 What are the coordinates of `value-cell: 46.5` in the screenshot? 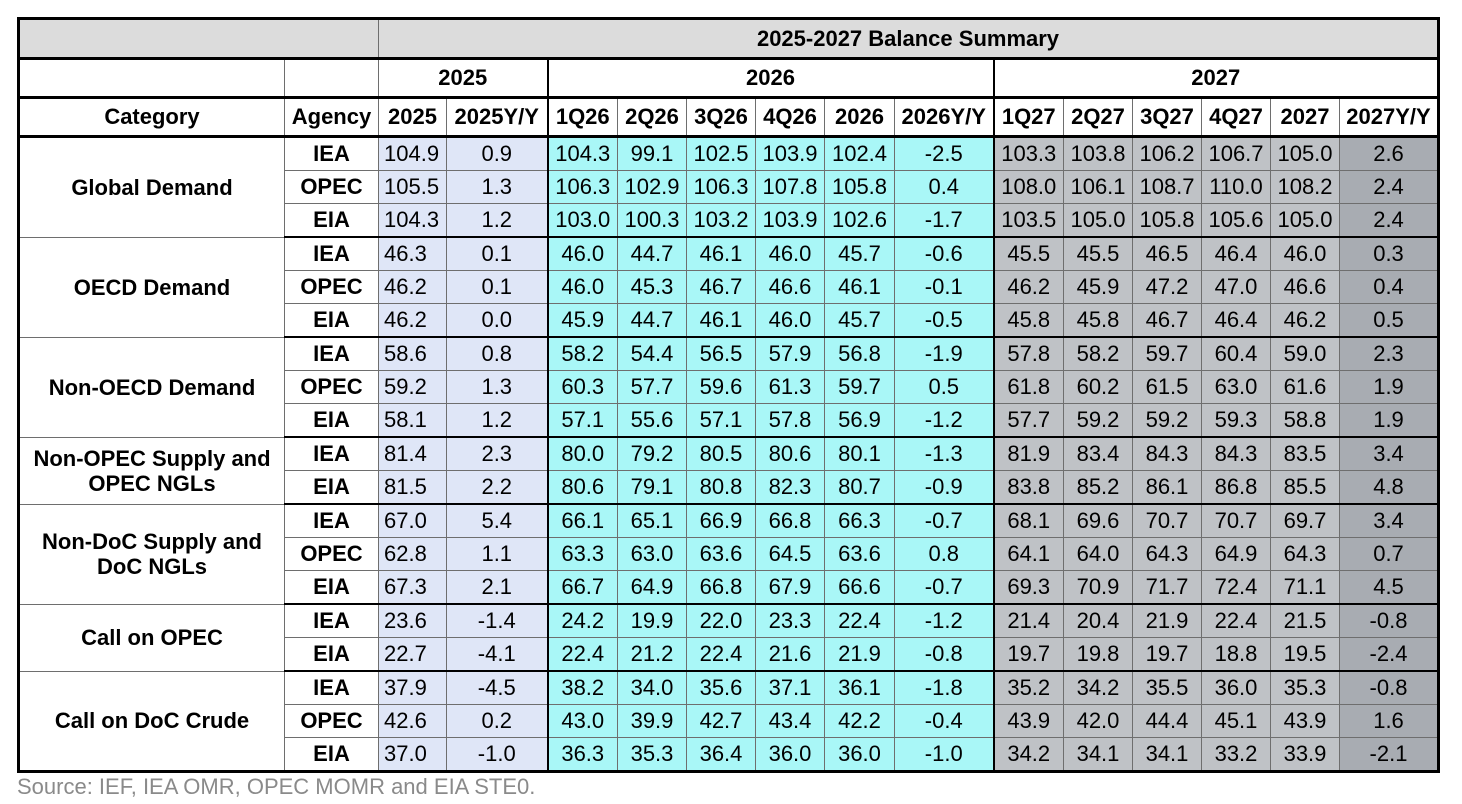 It's located at (1167, 253).